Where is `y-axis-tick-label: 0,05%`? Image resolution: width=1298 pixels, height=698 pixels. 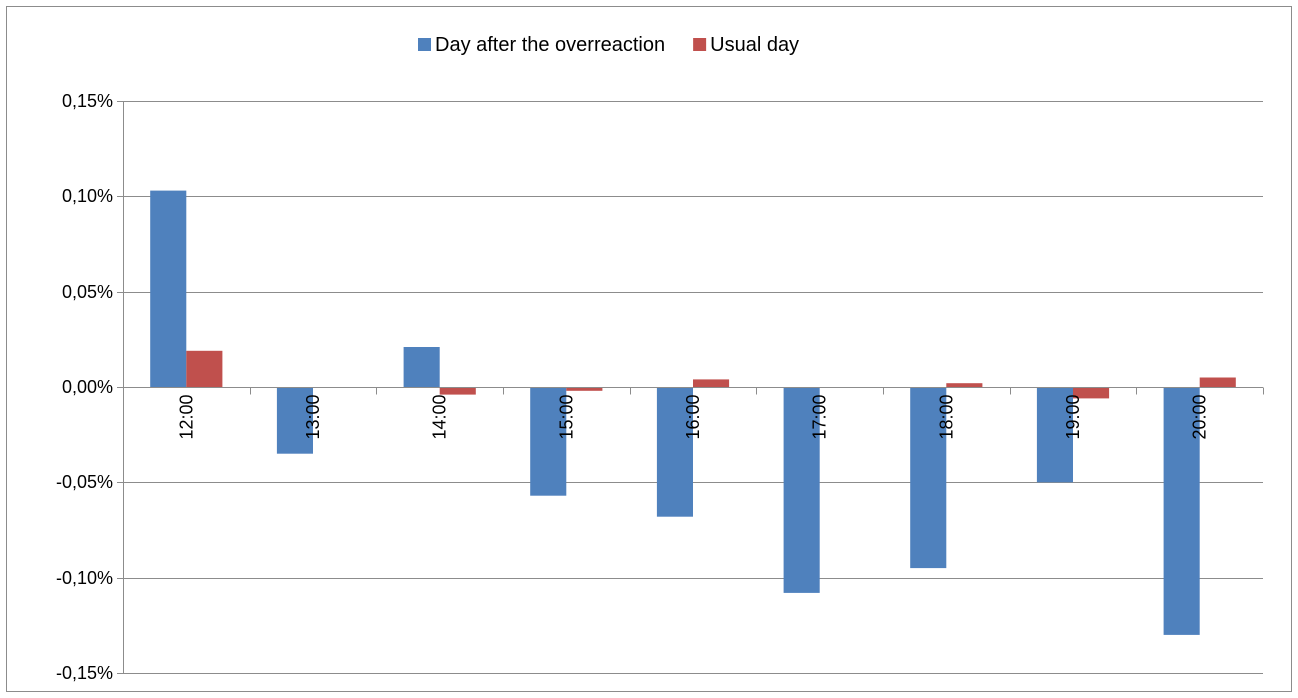 y-axis-tick-label: 0,05% is located at coordinates (87, 292).